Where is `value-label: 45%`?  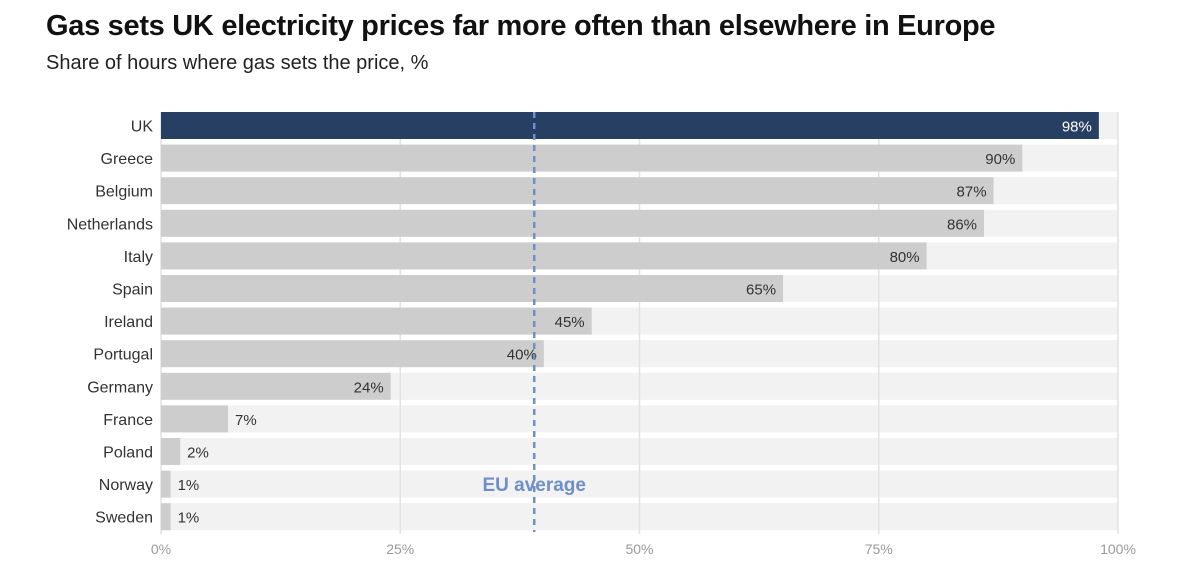 value-label: 45% is located at coordinates (570, 322).